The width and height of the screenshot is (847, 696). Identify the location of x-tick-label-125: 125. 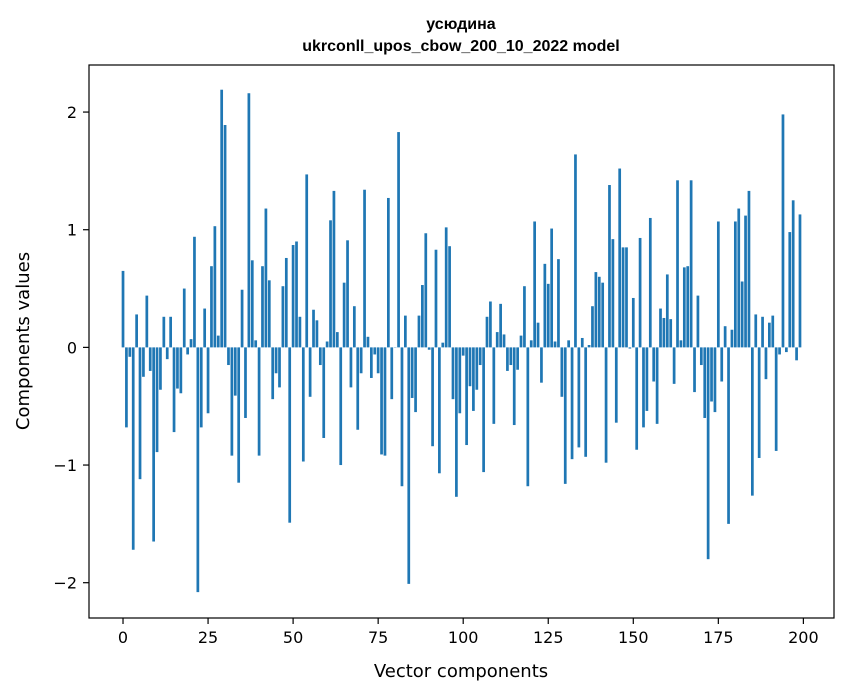
(548, 637).